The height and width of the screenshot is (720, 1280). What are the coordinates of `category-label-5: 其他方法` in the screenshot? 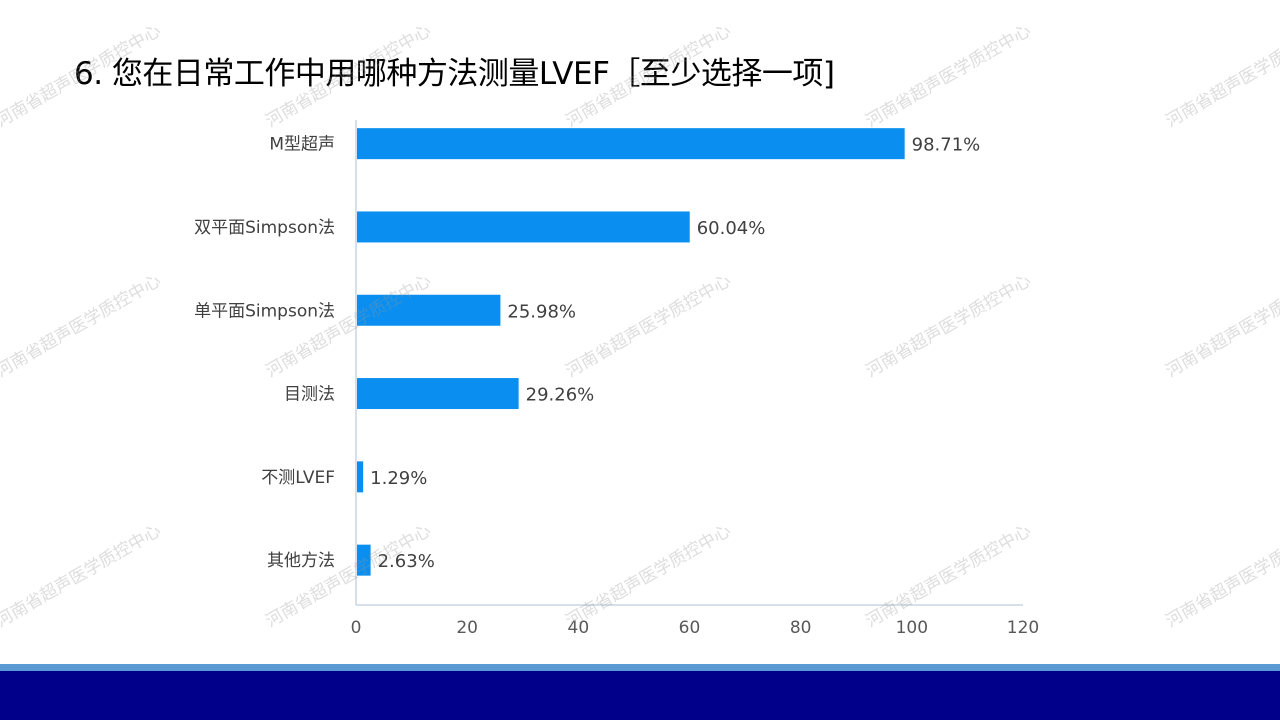 It's located at (301, 561).